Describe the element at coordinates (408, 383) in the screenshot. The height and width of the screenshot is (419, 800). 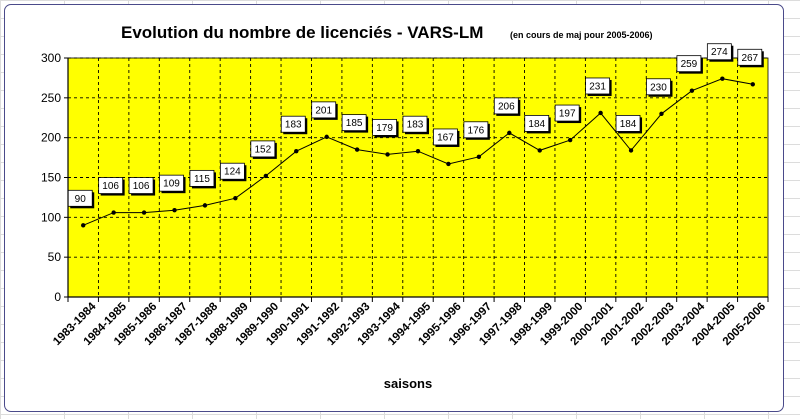
I see `x-axis-label: saisons` at that location.